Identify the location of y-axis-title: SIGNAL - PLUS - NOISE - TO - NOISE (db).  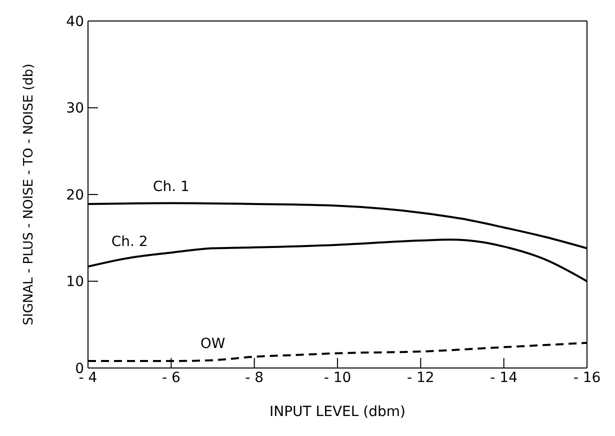
(29, 195).